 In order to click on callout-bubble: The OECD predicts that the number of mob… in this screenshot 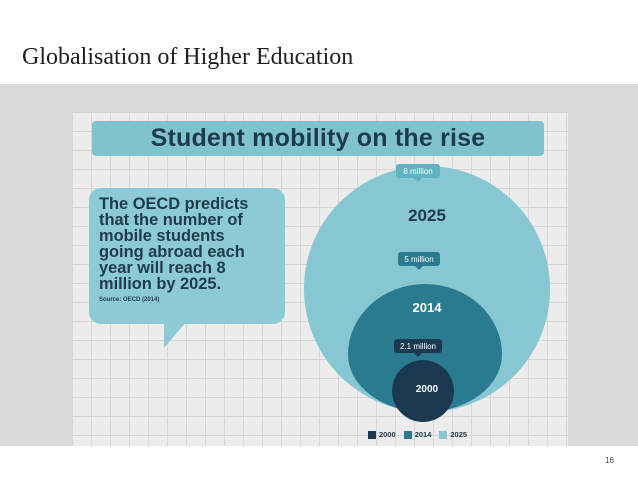, I will do `click(187, 256)`.